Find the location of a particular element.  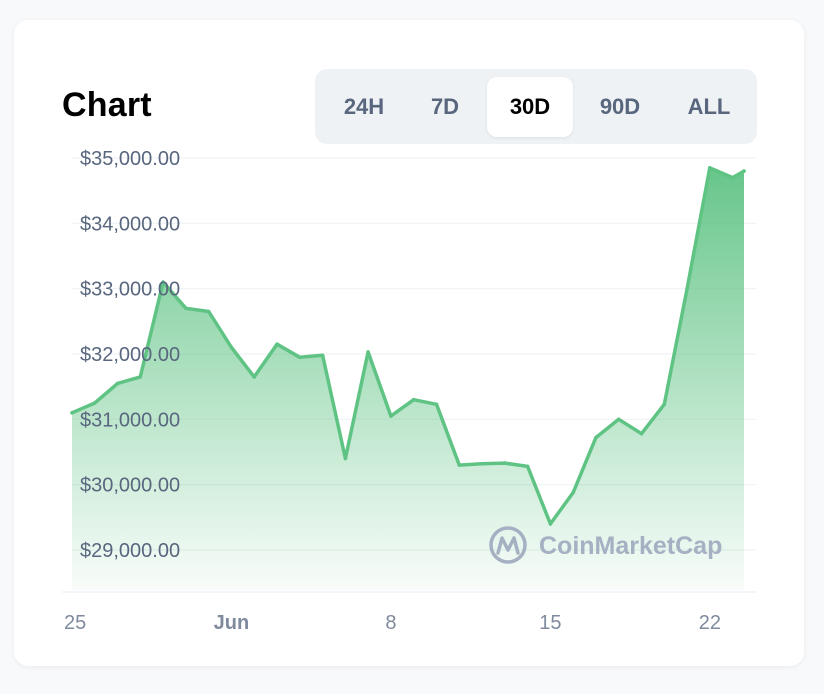

coinmarketcap-logo-icon is located at coordinates (508, 545).